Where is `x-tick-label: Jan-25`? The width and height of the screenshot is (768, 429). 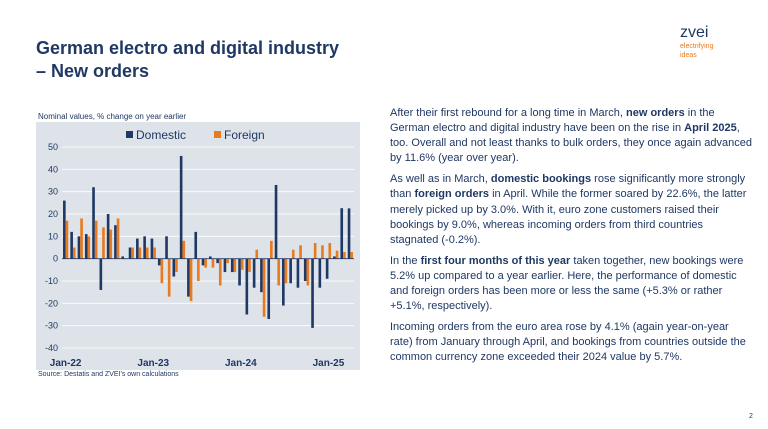
x-tick-label: Jan-25 is located at coordinates (329, 363).